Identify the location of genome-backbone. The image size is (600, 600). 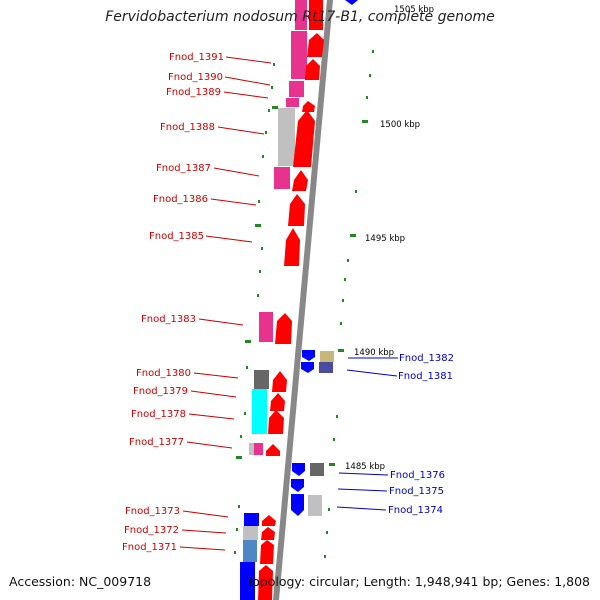
(303, 300).